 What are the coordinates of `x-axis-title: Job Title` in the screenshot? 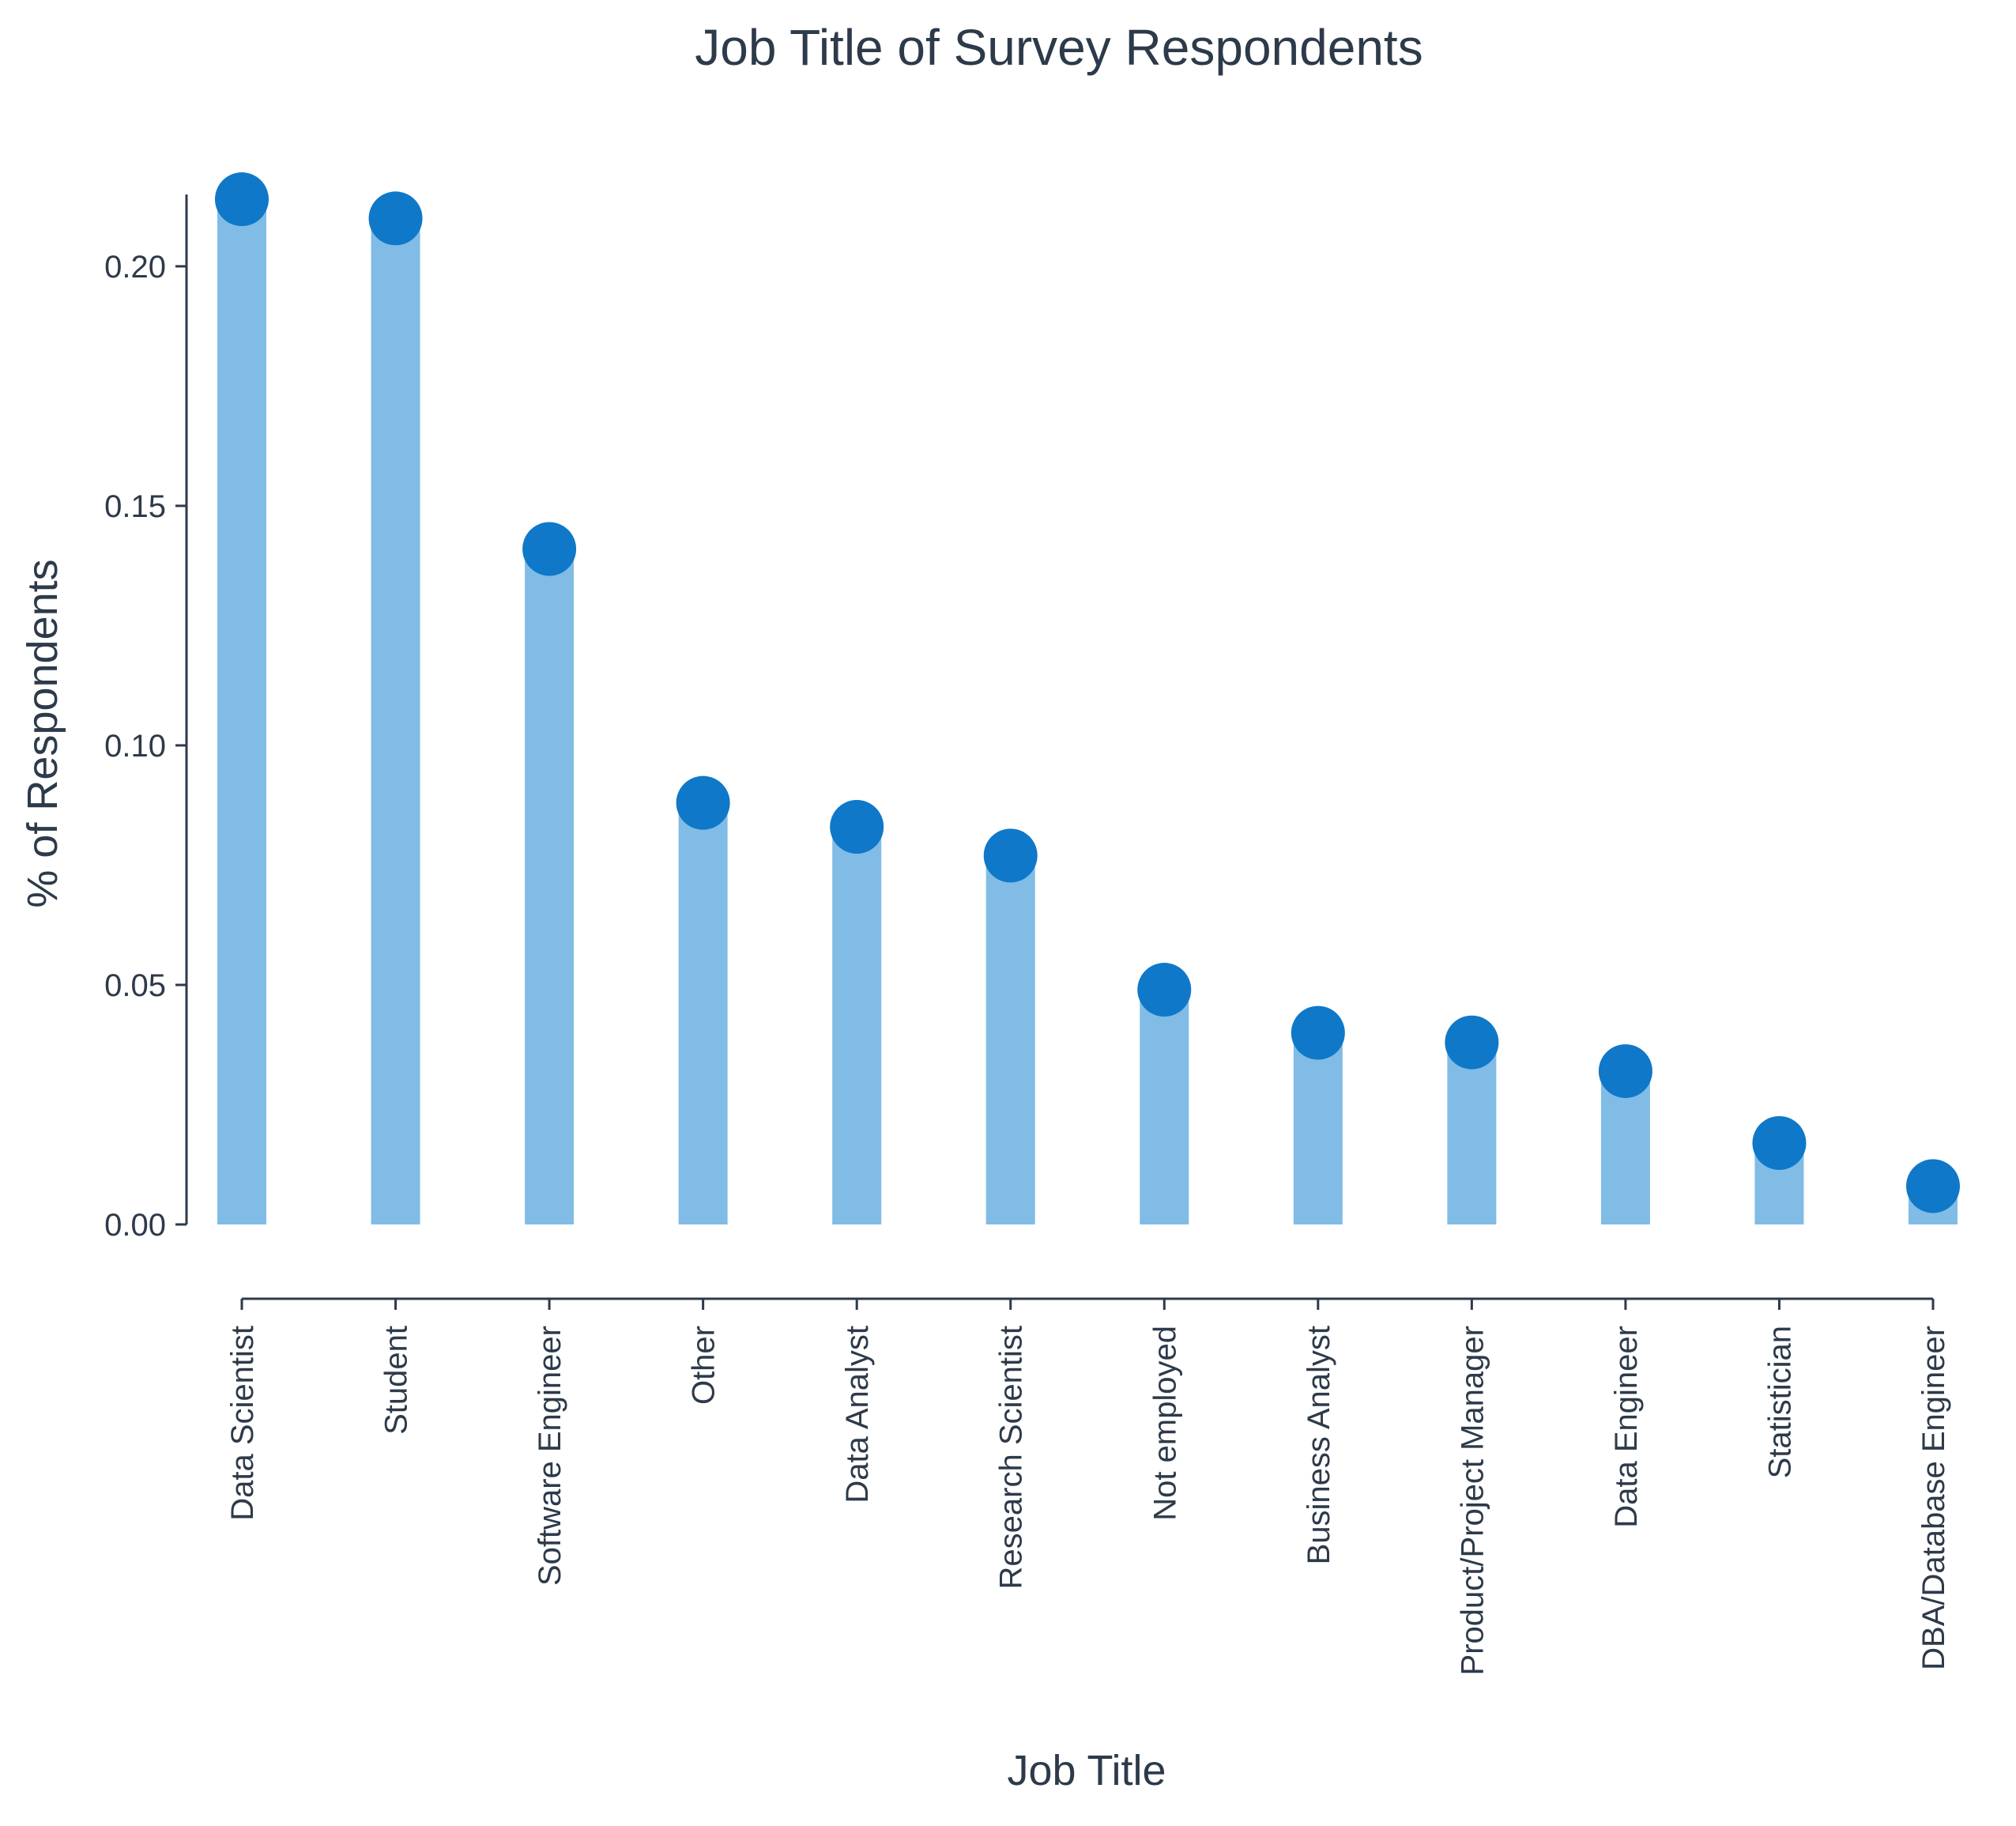 It's located at (1086, 1770).